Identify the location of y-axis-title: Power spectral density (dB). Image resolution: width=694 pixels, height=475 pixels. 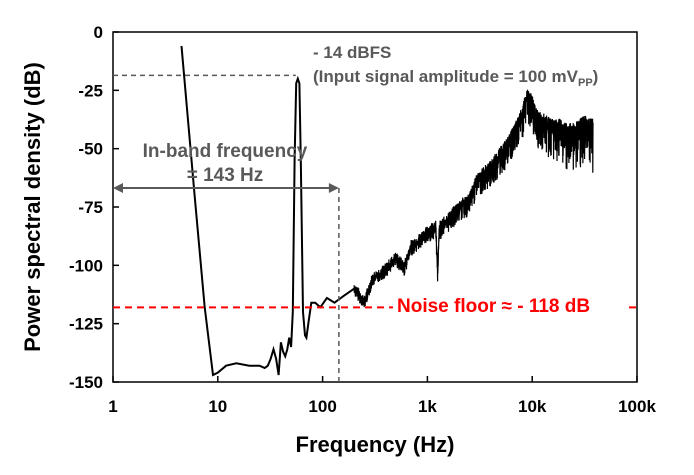
(32, 207).